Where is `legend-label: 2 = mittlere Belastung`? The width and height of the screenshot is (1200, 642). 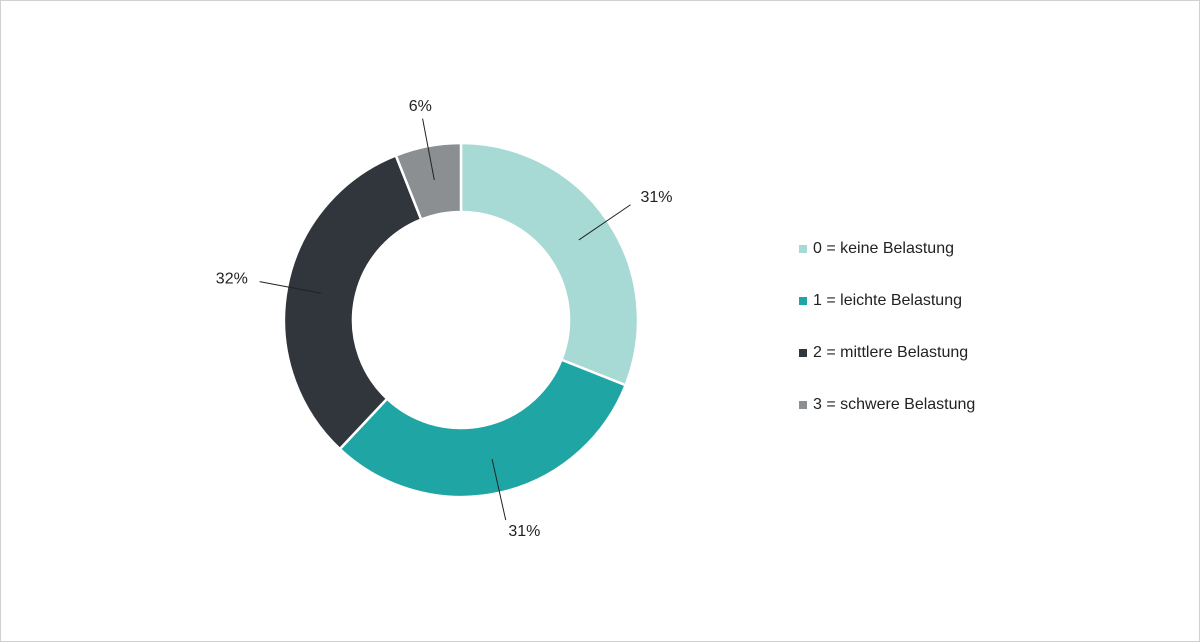 legend-label: 2 = mittlere Belastung is located at coordinates (890, 352).